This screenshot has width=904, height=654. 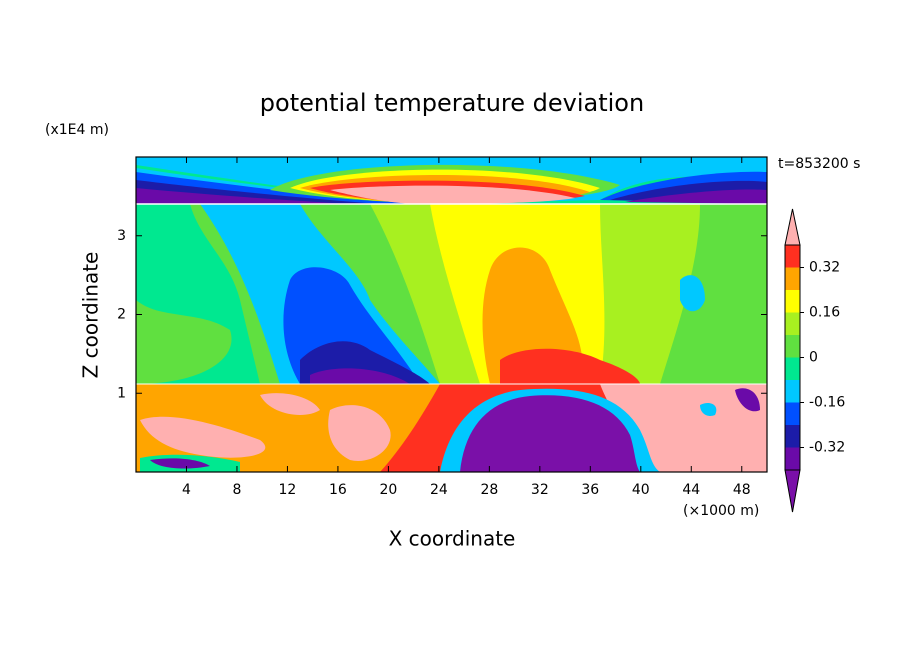 I want to click on colorbar-tick-label: 0, so click(x=813, y=358).